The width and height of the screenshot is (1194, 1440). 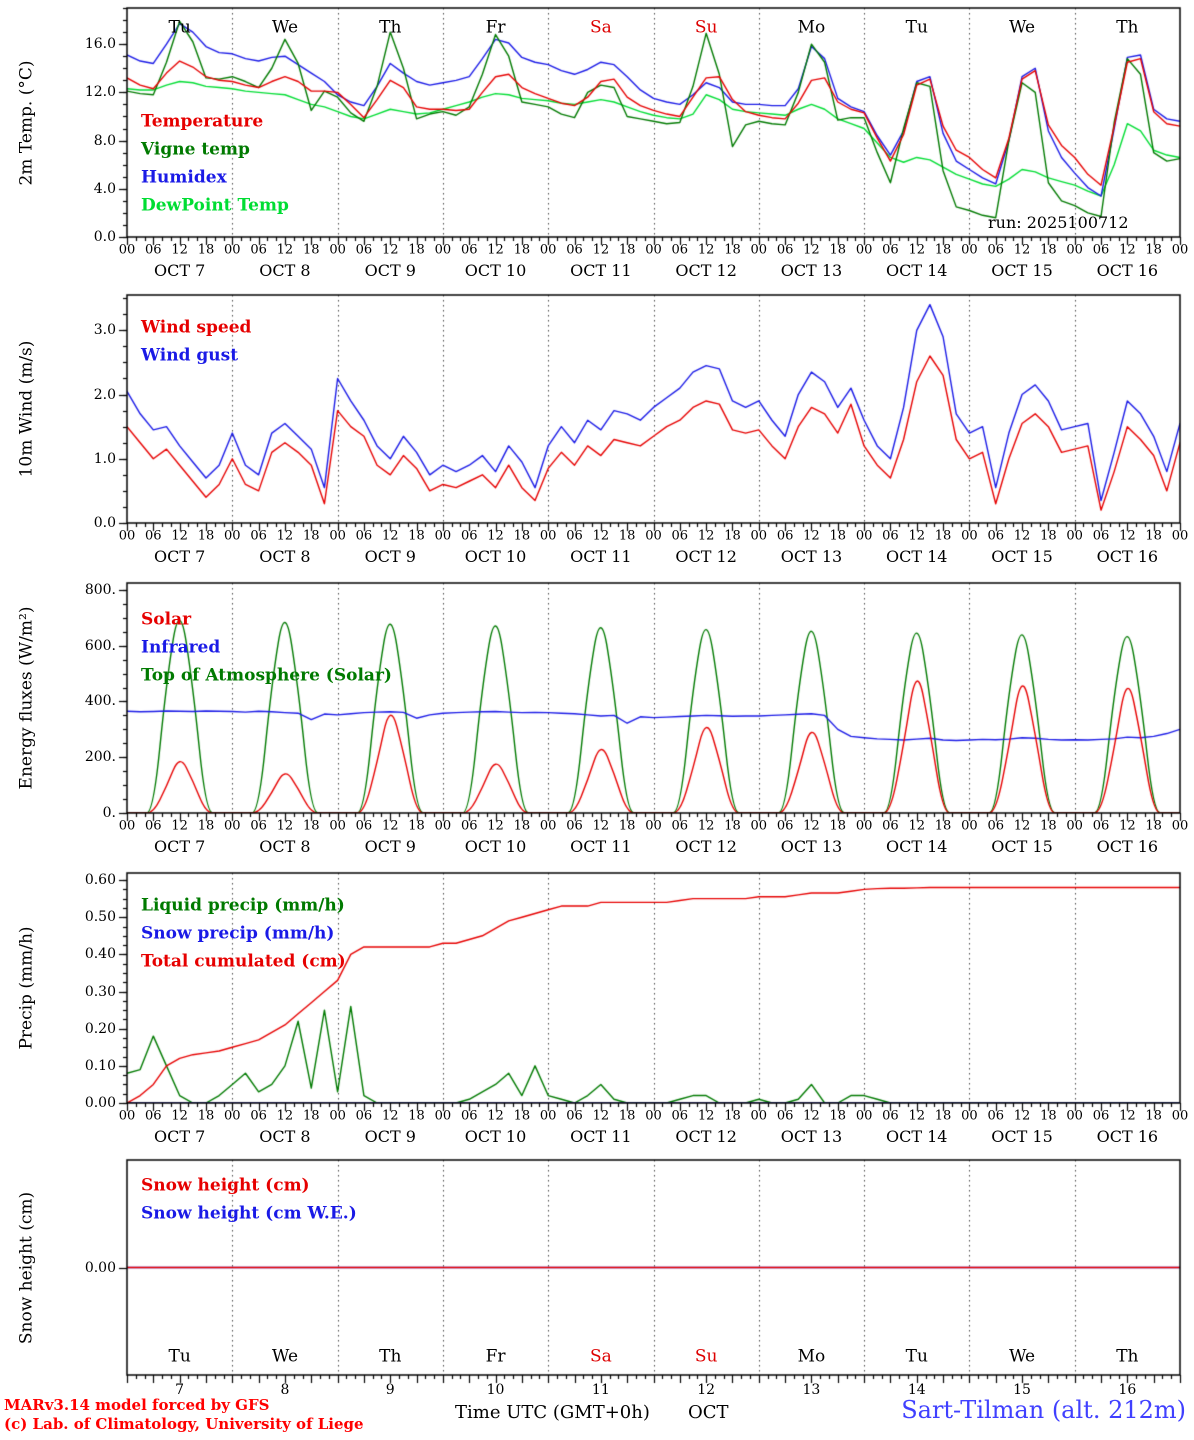 What do you see at coordinates (104, 394) in the screenshot?
I see `y-tick-label: 2.0` at bounding box center [104, 394].